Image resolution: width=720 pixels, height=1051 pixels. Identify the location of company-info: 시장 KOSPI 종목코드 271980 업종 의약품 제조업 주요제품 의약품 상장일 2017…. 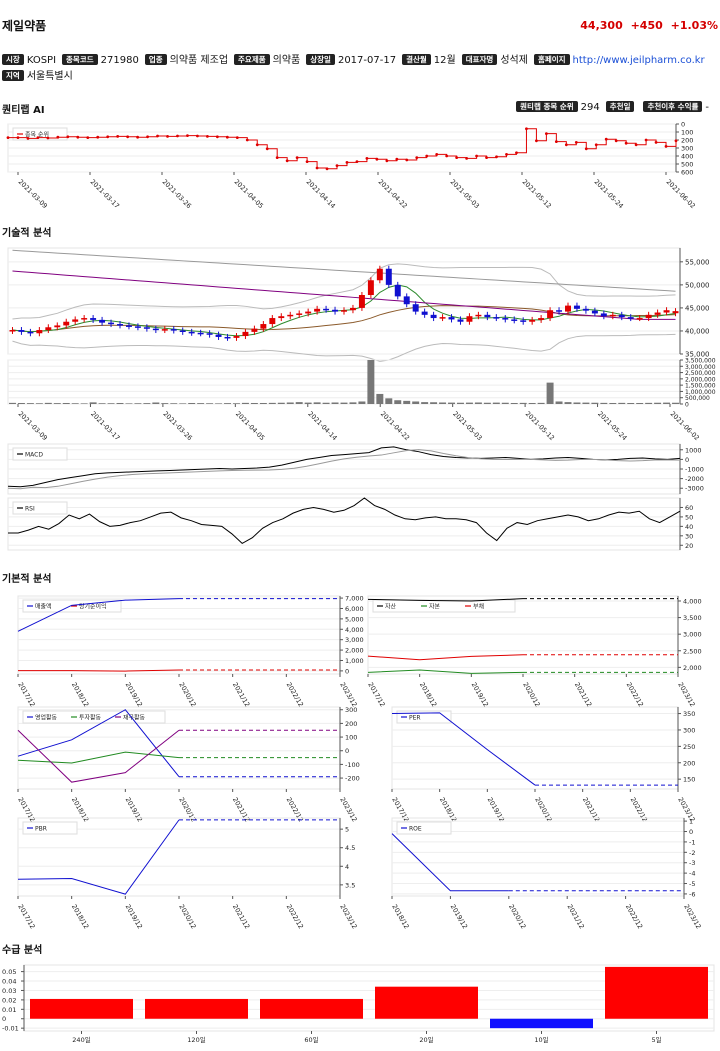
(360, 68).